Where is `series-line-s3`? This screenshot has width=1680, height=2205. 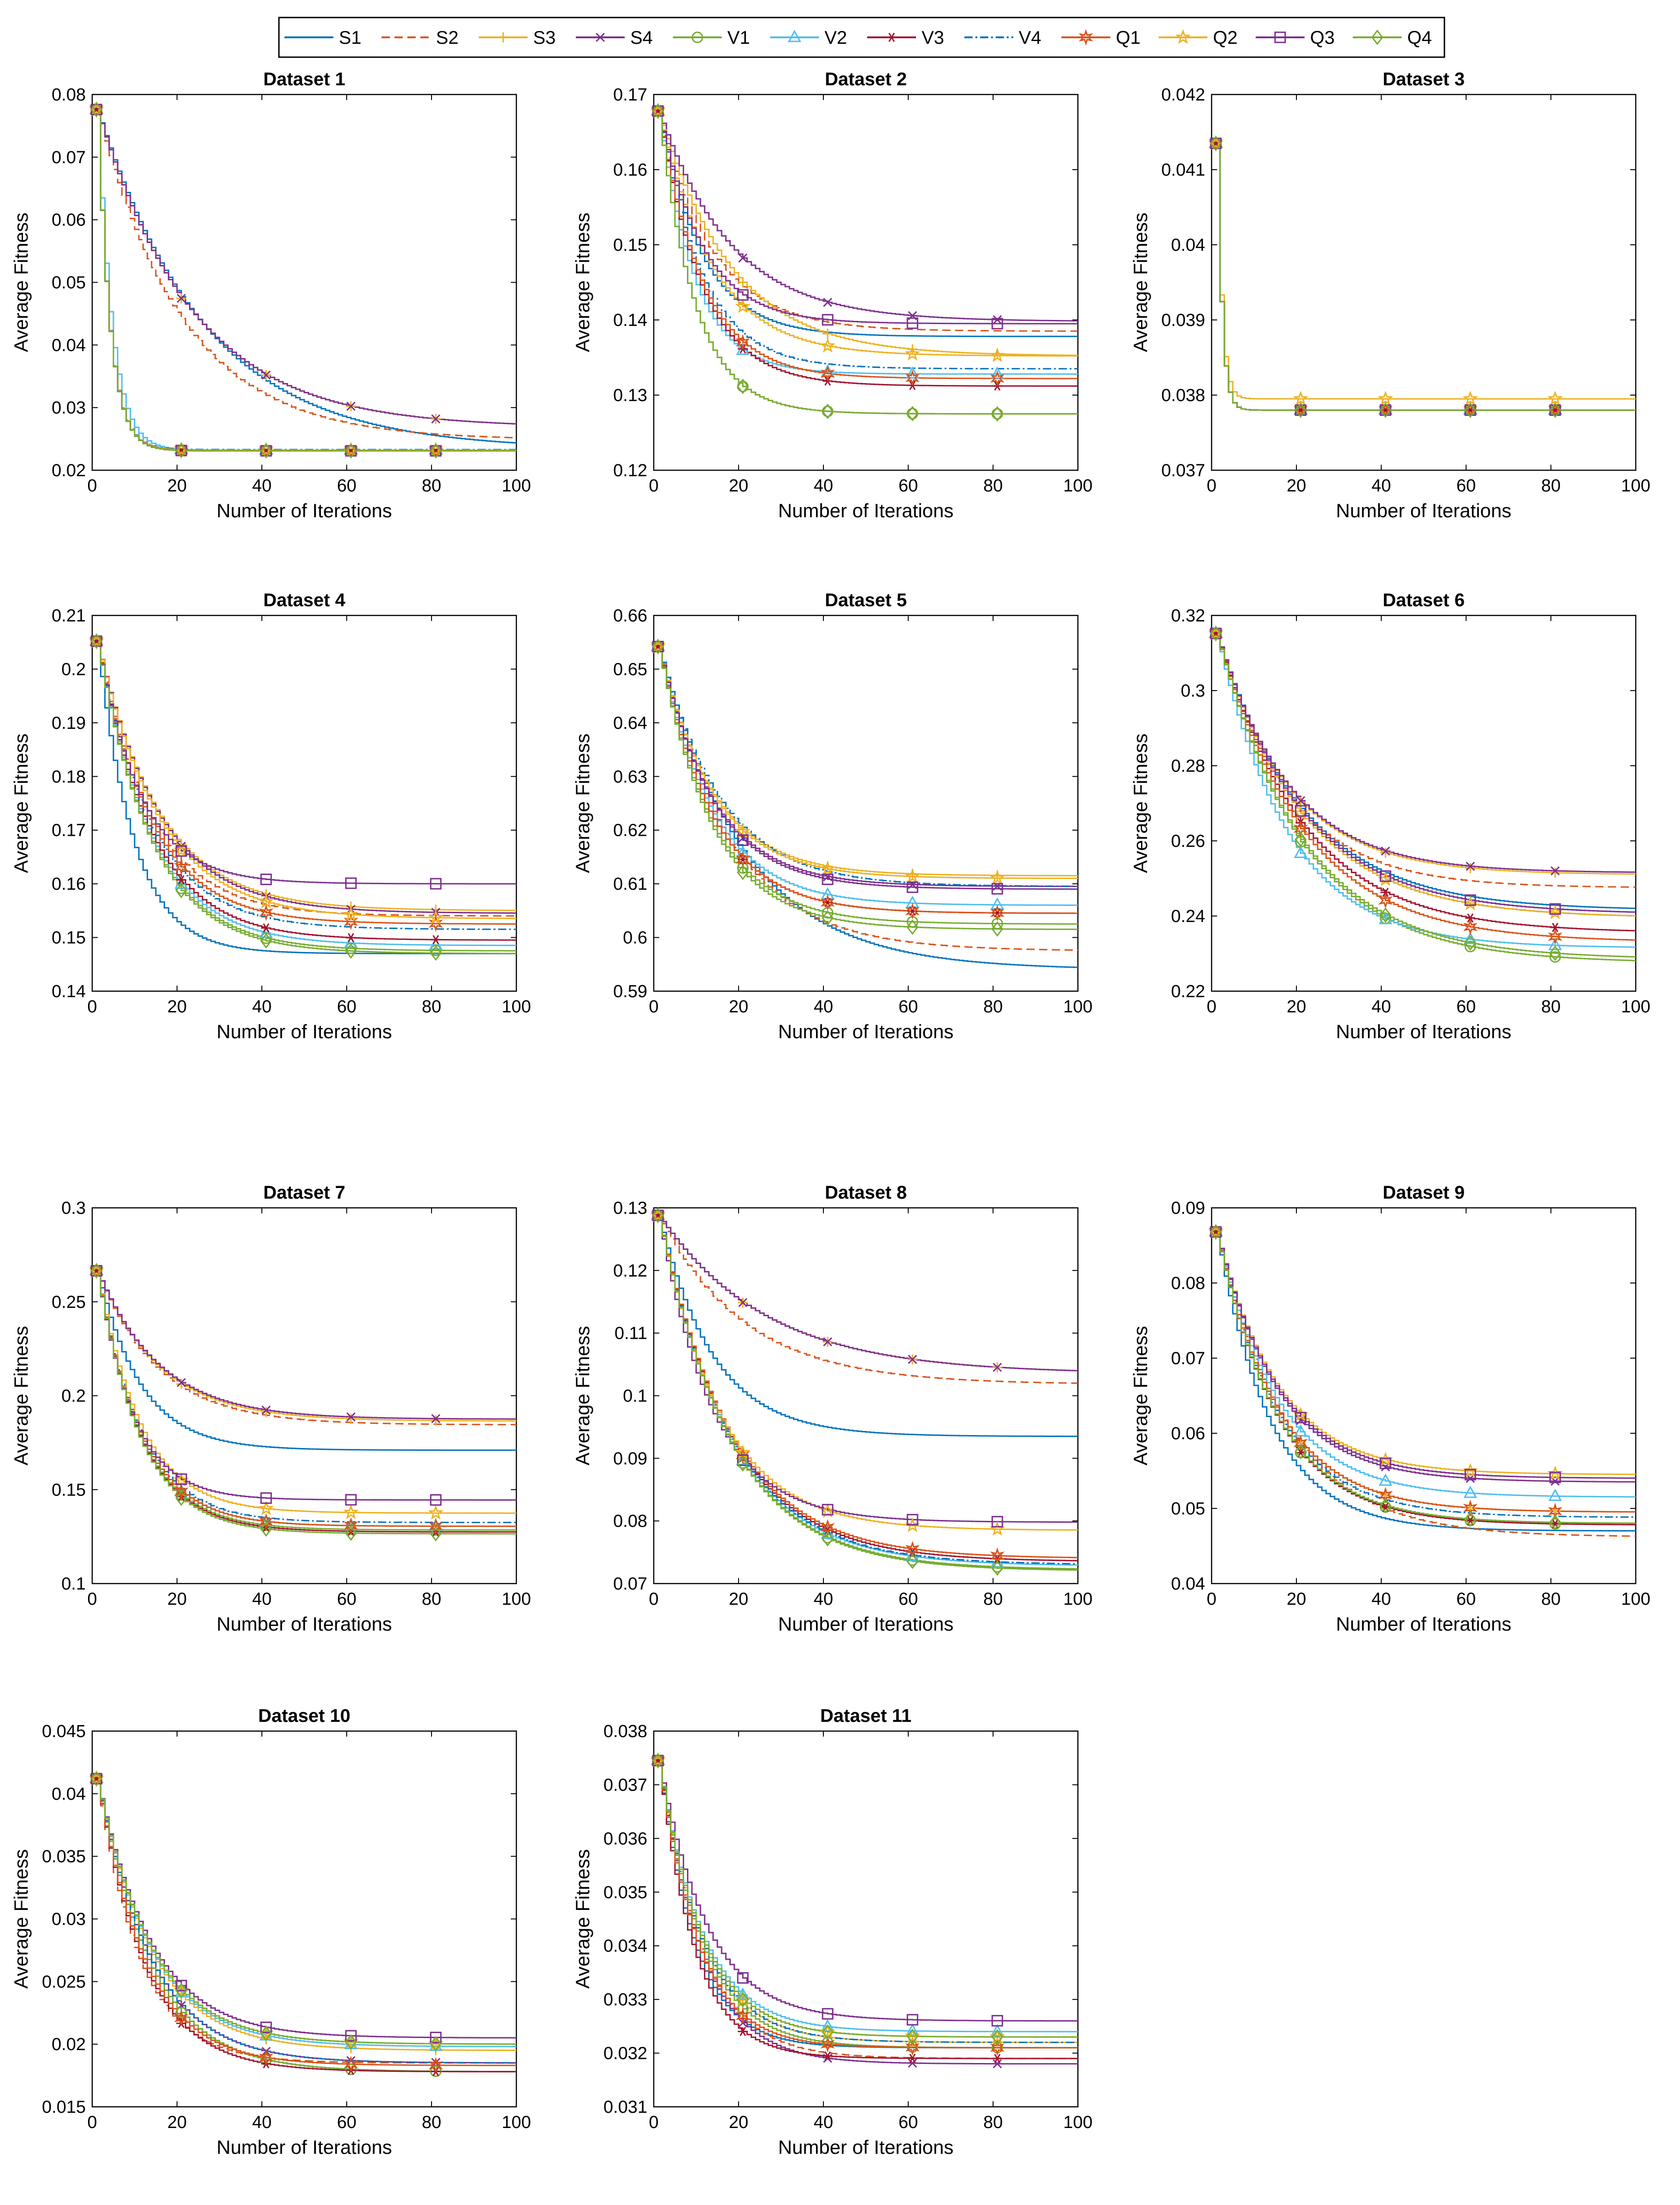
series-line-s3 is located at coordinates (868, 761).